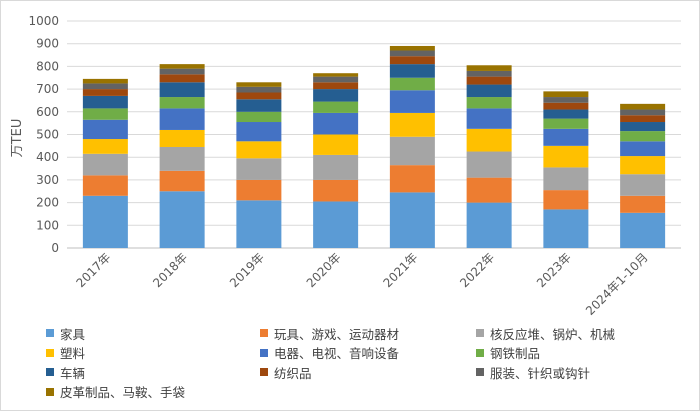  Describe the element at coordinates (47, 225) in the screenshot. I see `y-tick-label: 100` at that location.